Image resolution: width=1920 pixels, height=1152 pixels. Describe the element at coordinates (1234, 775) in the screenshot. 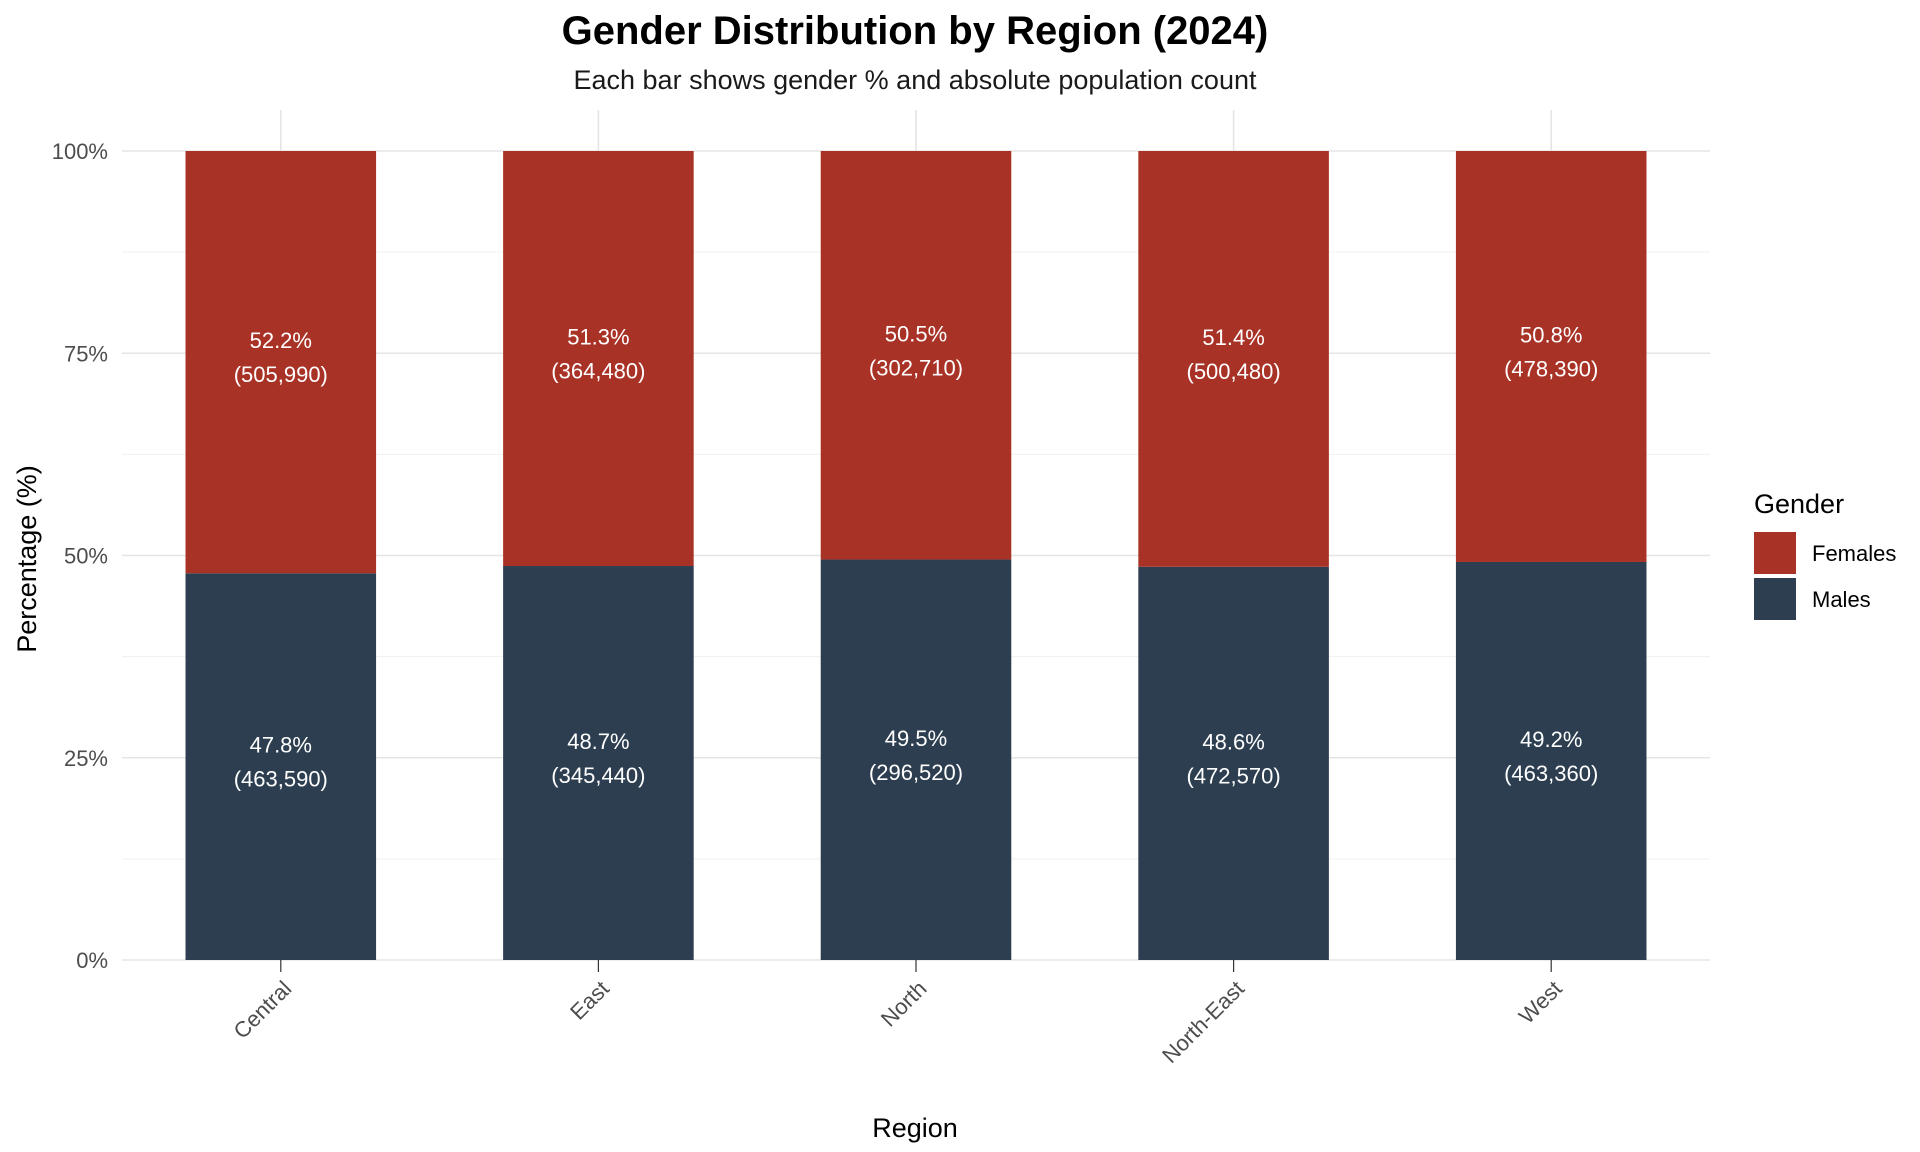

I see `bar-label-males-count: (472,570)` at that location.